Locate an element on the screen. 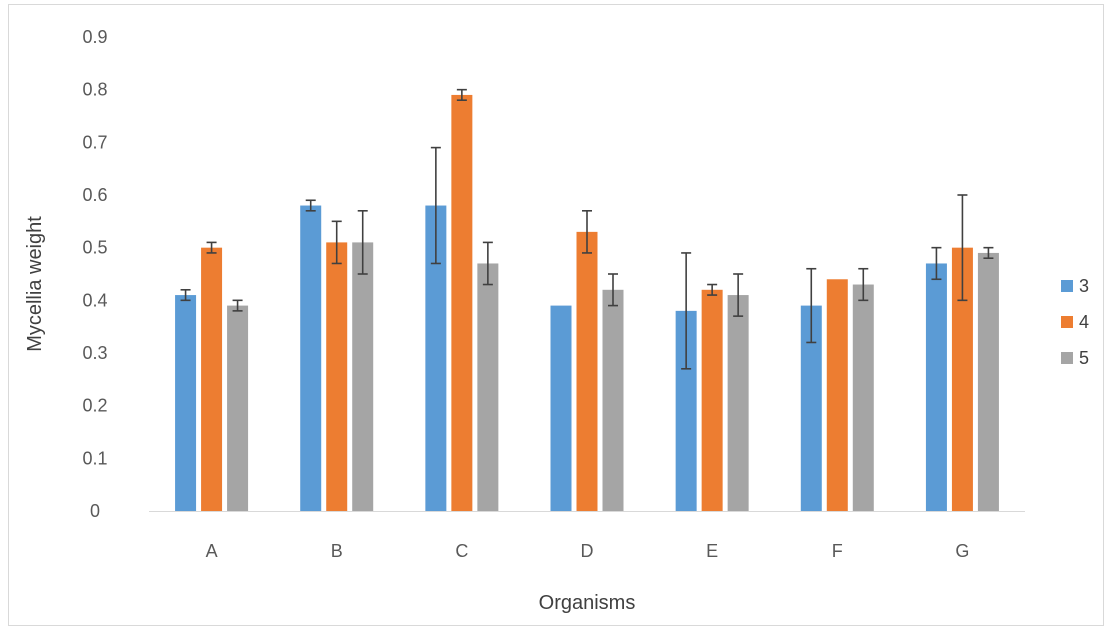 The image size is (1109, 632). x-tick-label: C is located at coordinates (461, 551).